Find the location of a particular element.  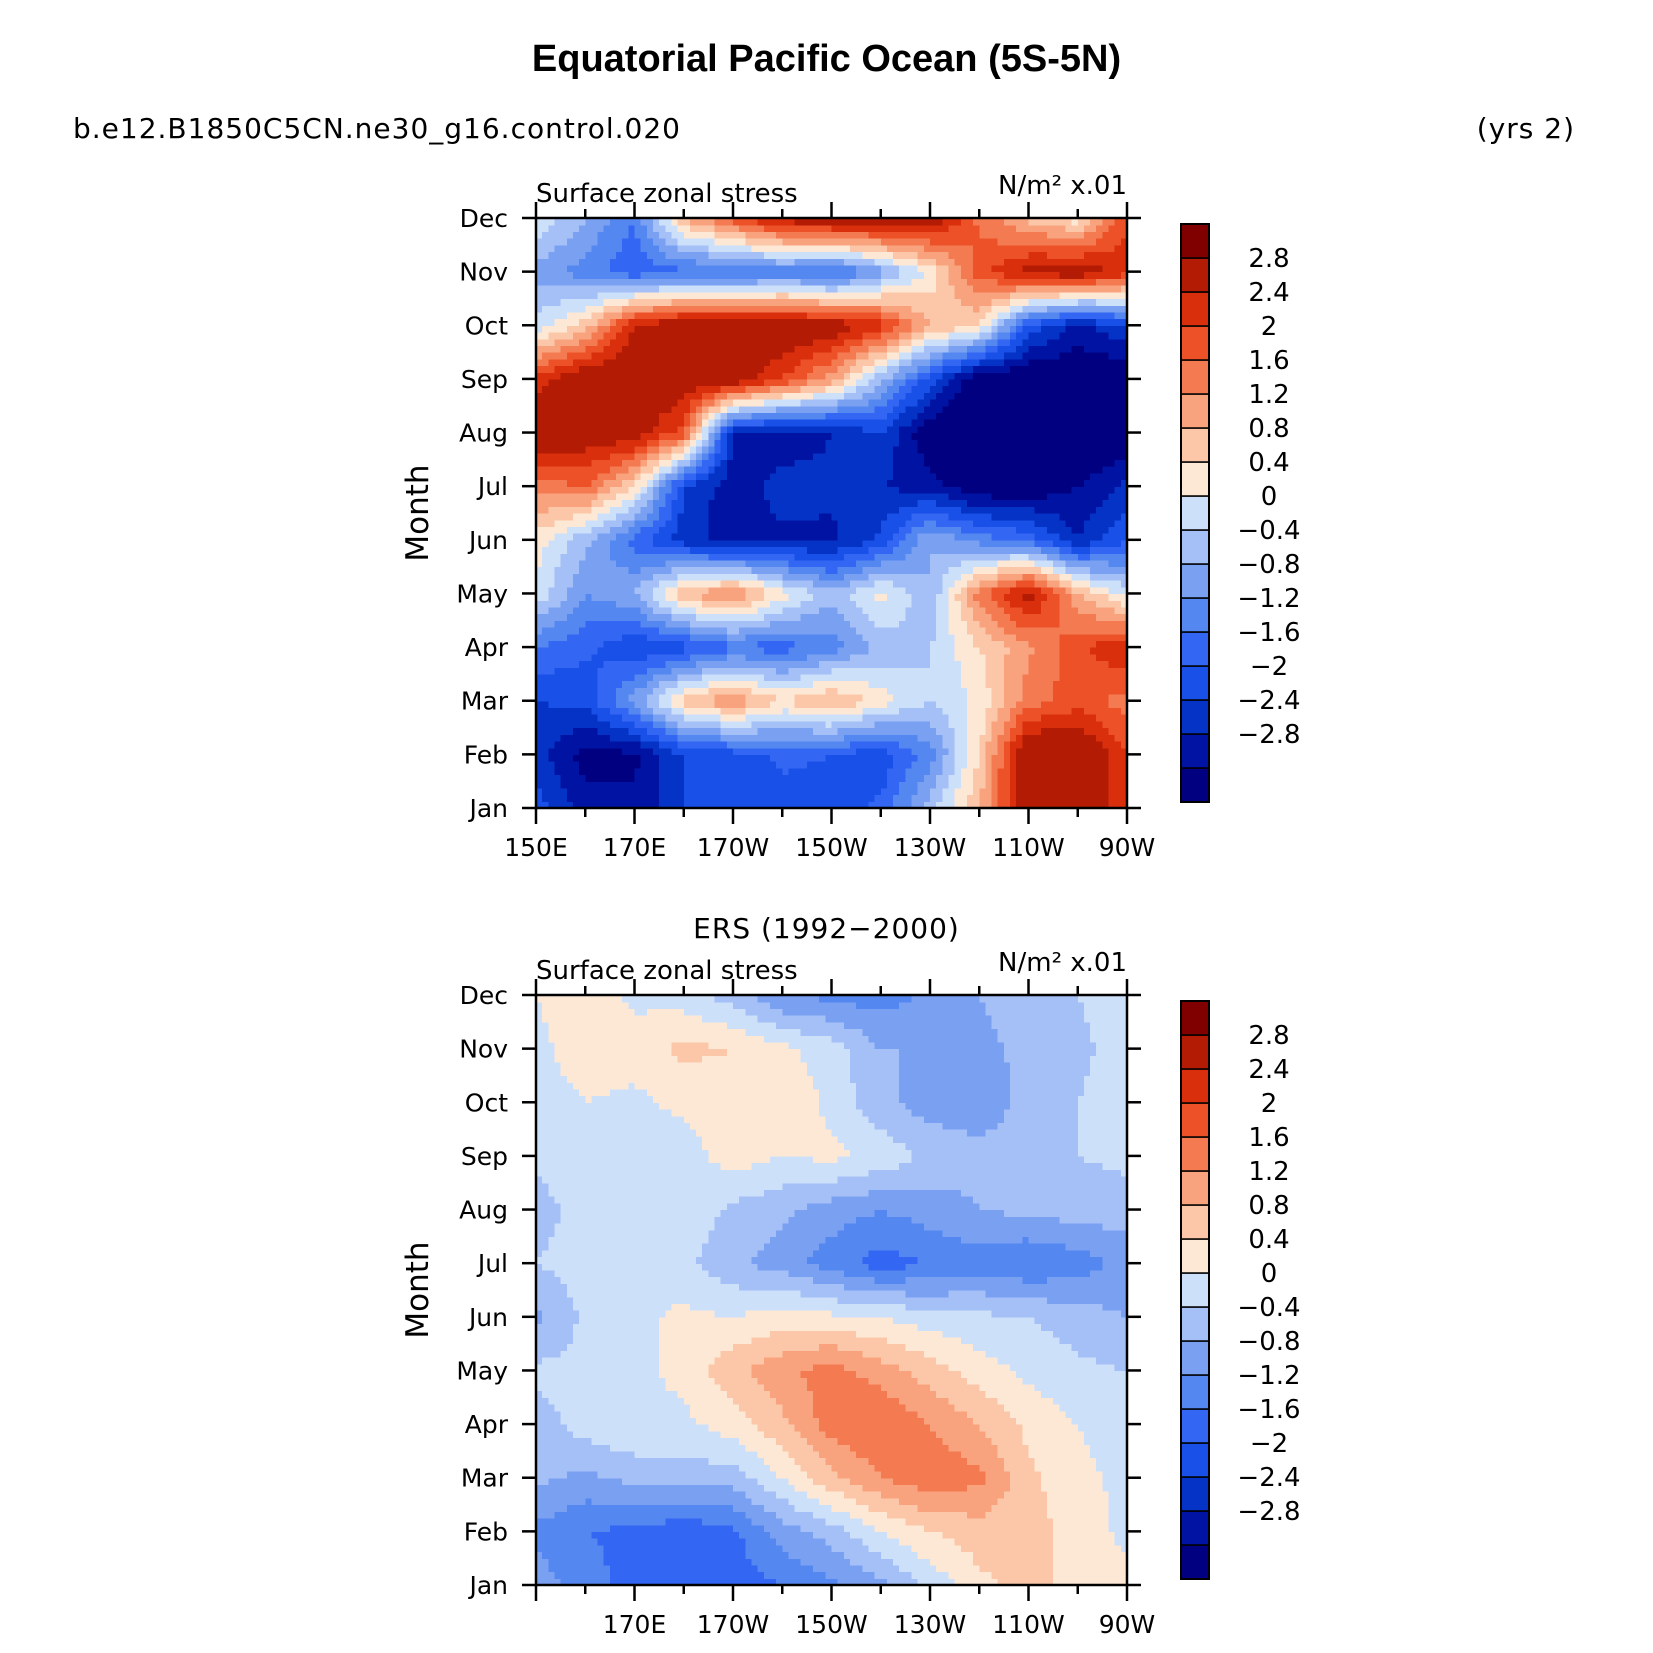

years-label: (yrs 2) is located at coordinates (1525, 128).